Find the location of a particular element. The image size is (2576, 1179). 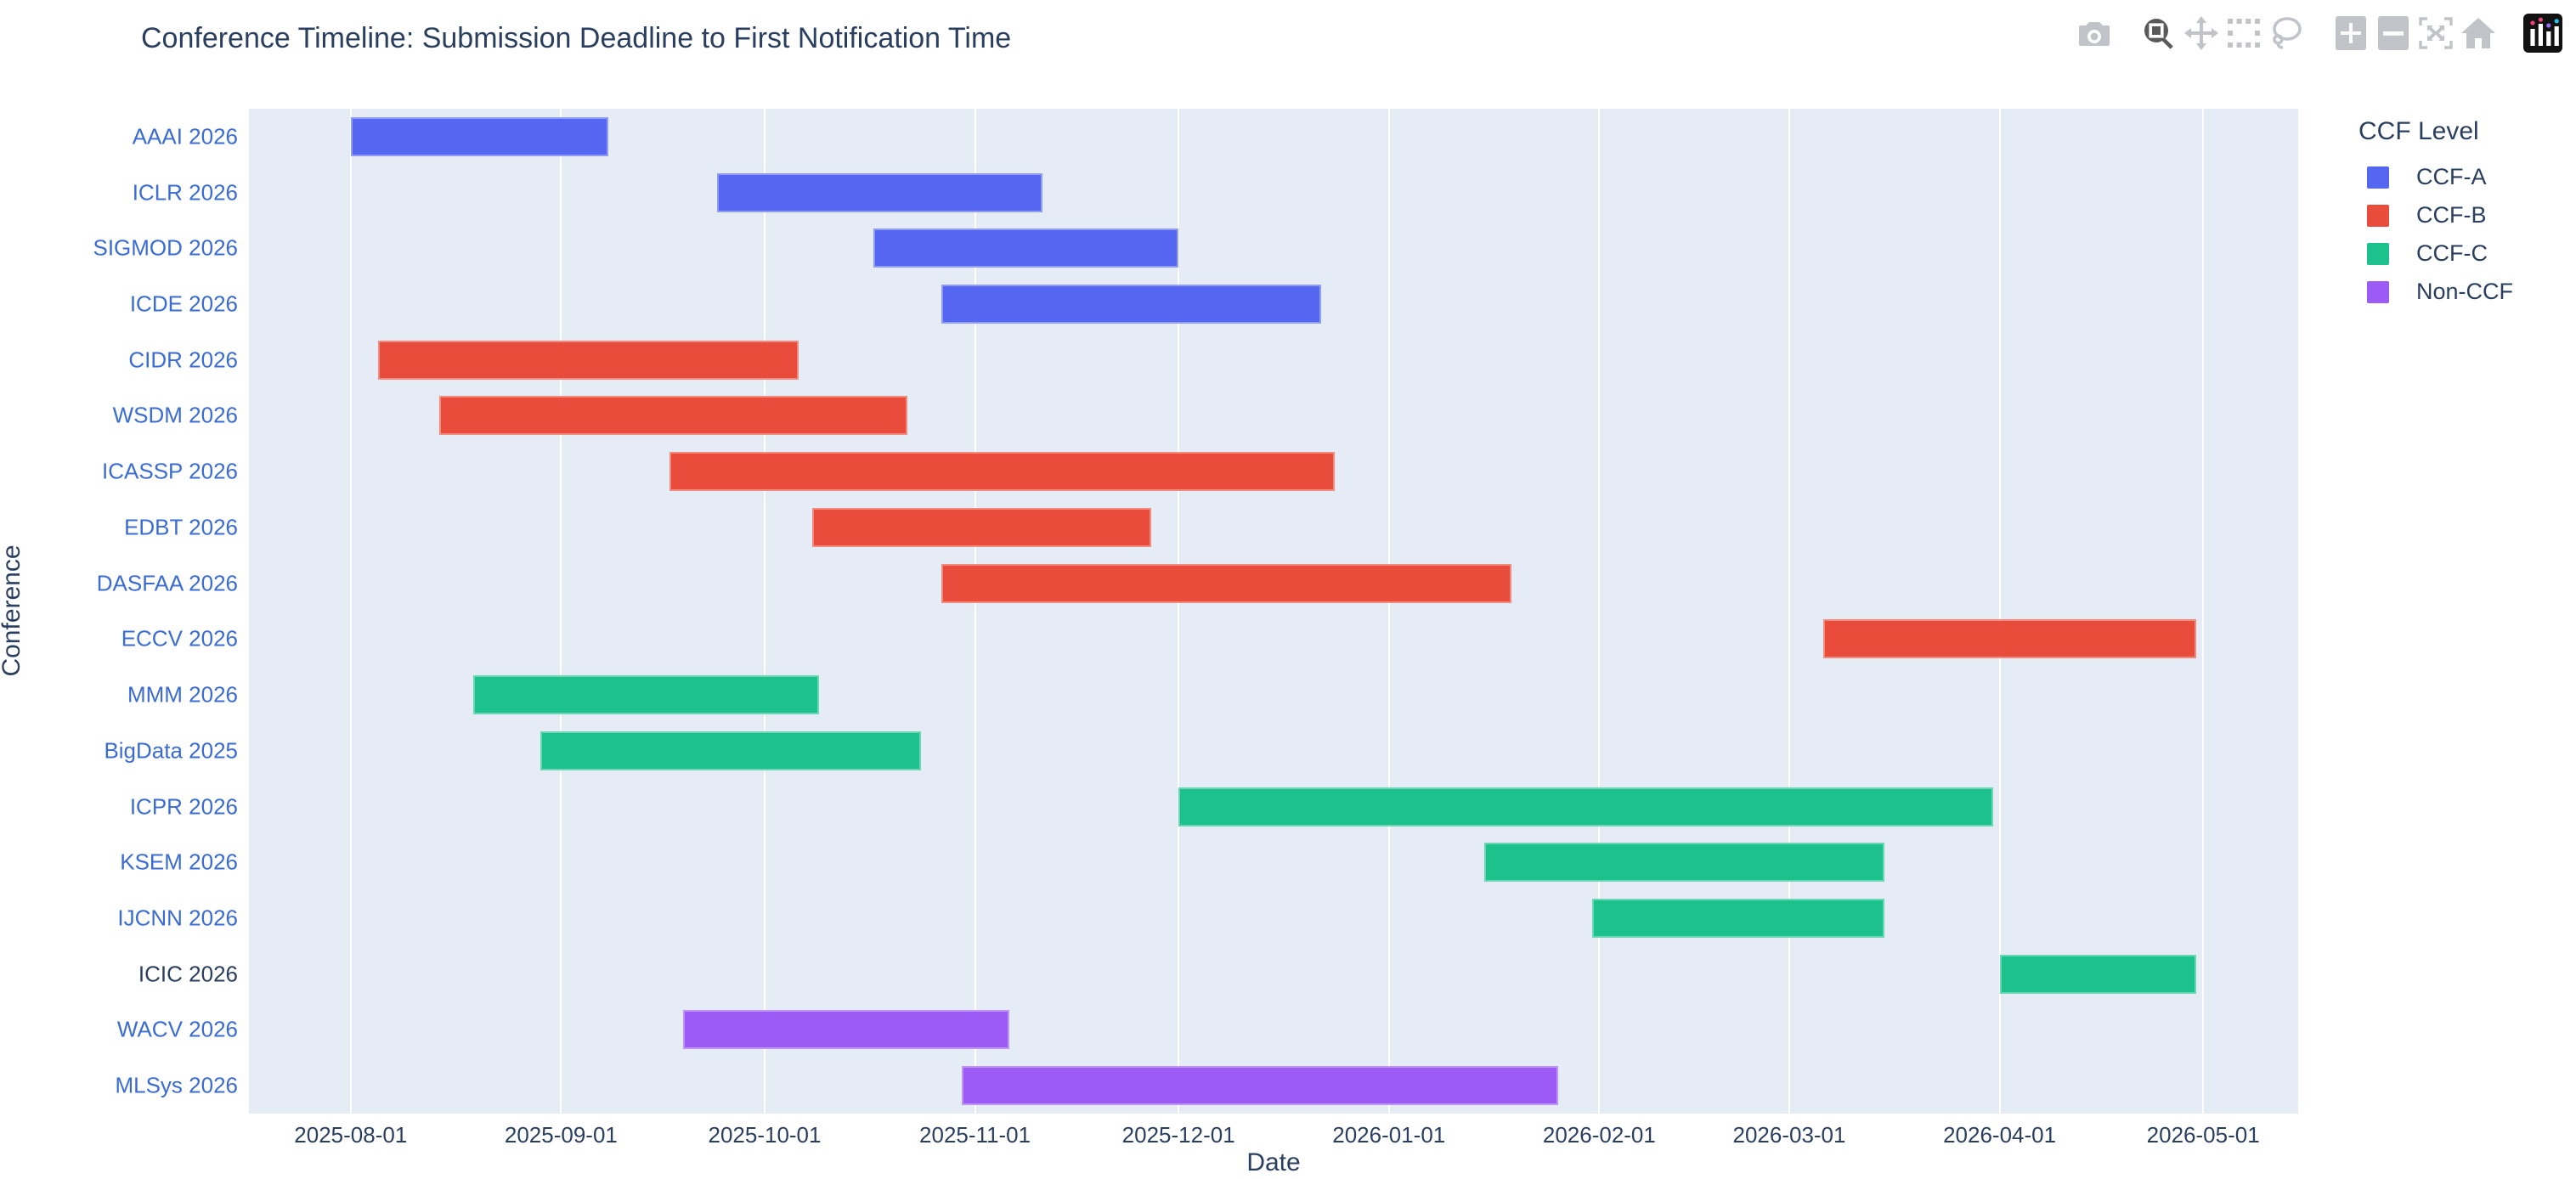

y-tick-label: DASFAA 2026 is located at coordinates (167, 583).